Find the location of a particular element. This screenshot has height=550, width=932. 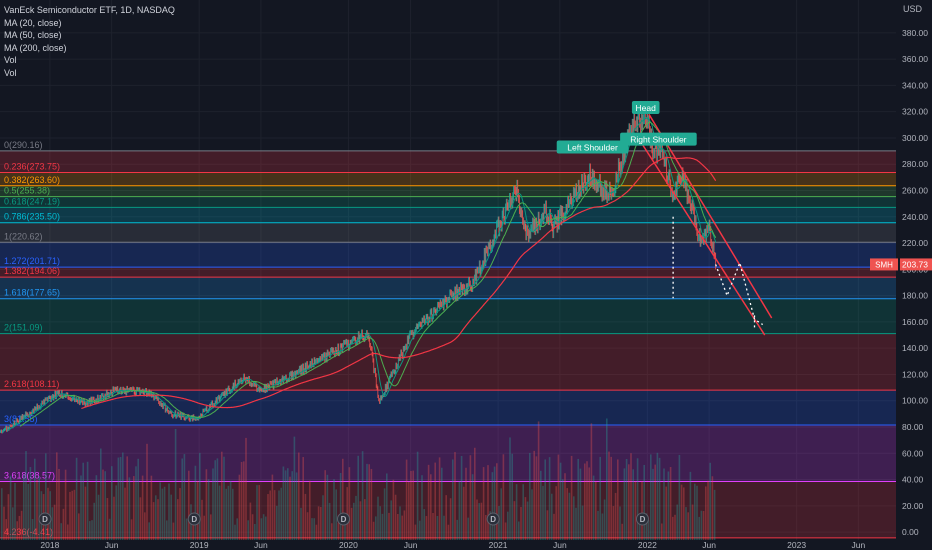

legend-ma20: MA (20, close) is located at coordinates (33, 22).